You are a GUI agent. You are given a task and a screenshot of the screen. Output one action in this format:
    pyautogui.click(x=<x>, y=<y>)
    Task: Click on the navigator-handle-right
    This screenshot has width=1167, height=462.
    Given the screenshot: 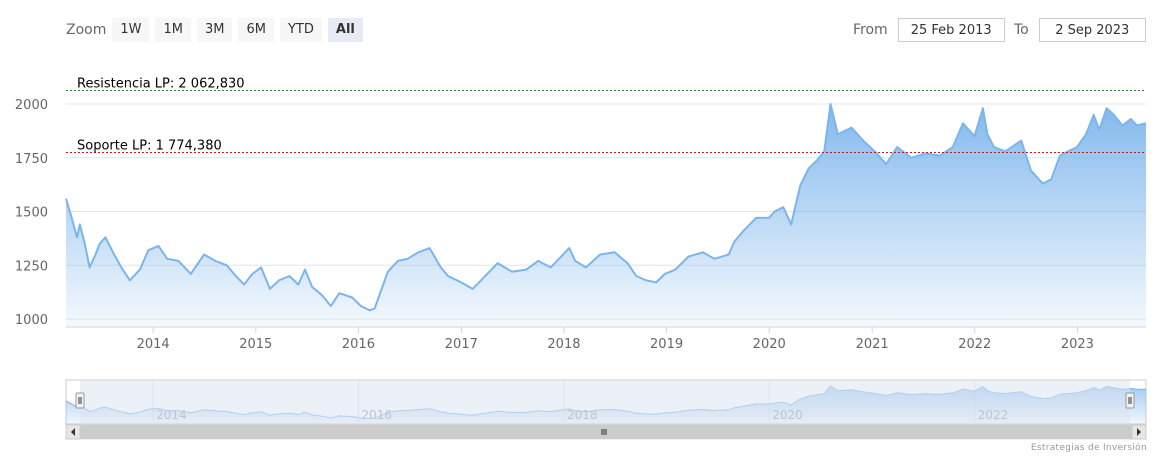 What is the action you would take?
    pyautogui.click(x=1130, y=400)
    